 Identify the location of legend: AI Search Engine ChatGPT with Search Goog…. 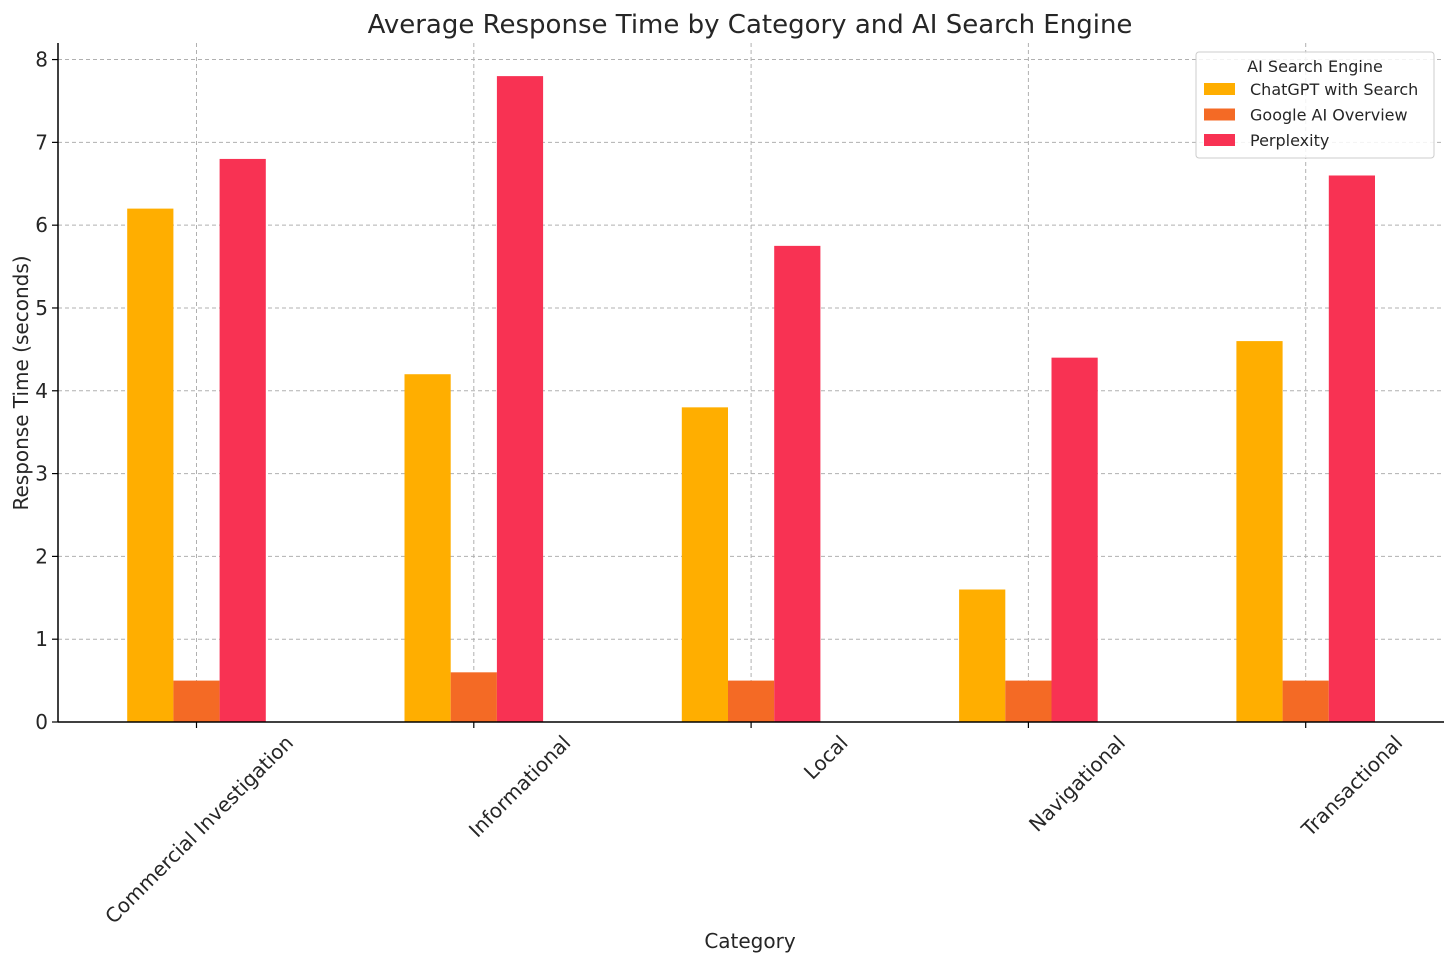
(1315, 105).